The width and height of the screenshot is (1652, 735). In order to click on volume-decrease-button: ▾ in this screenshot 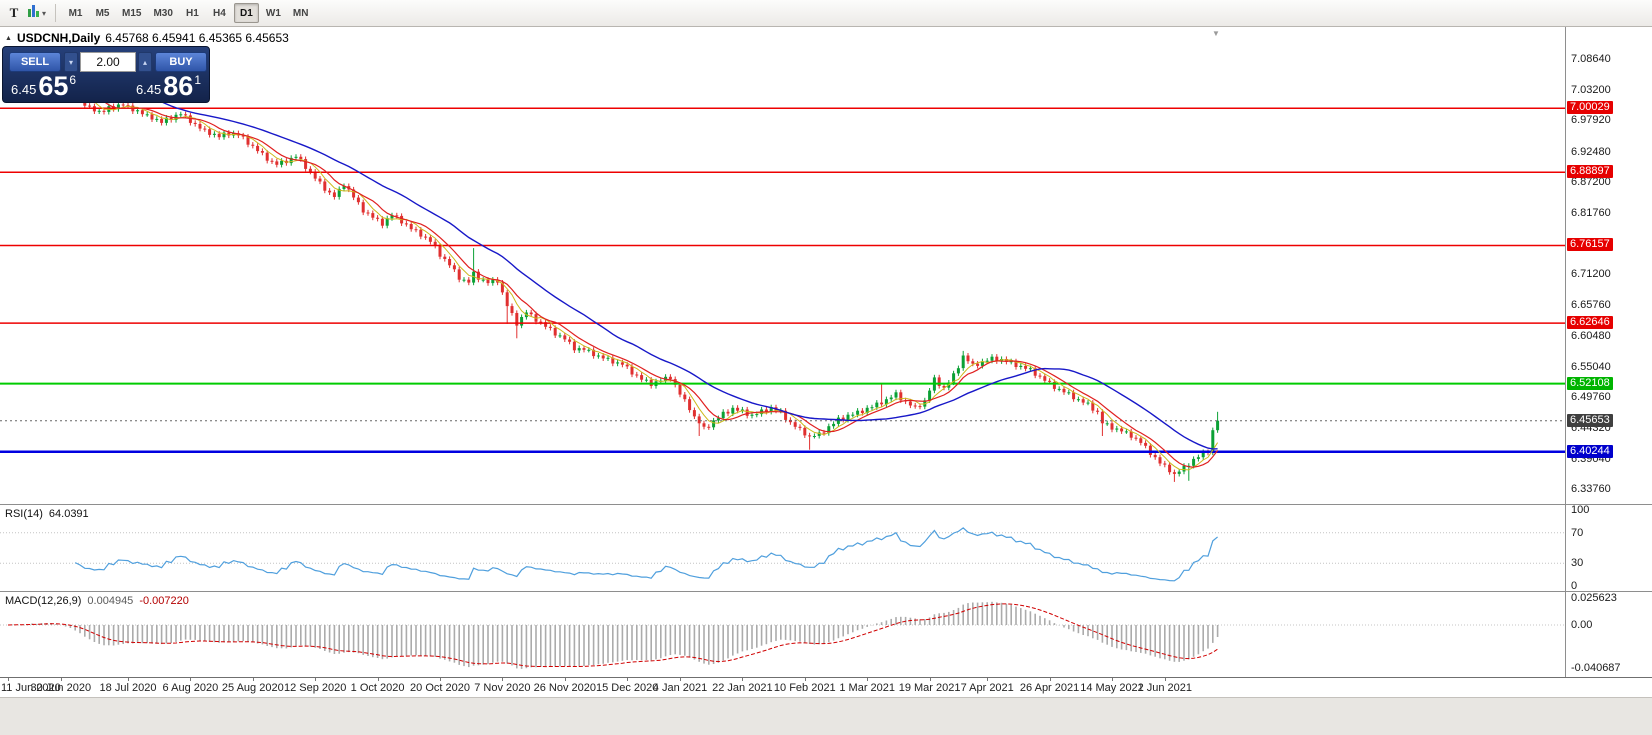, I will do `click(71, 62)`.